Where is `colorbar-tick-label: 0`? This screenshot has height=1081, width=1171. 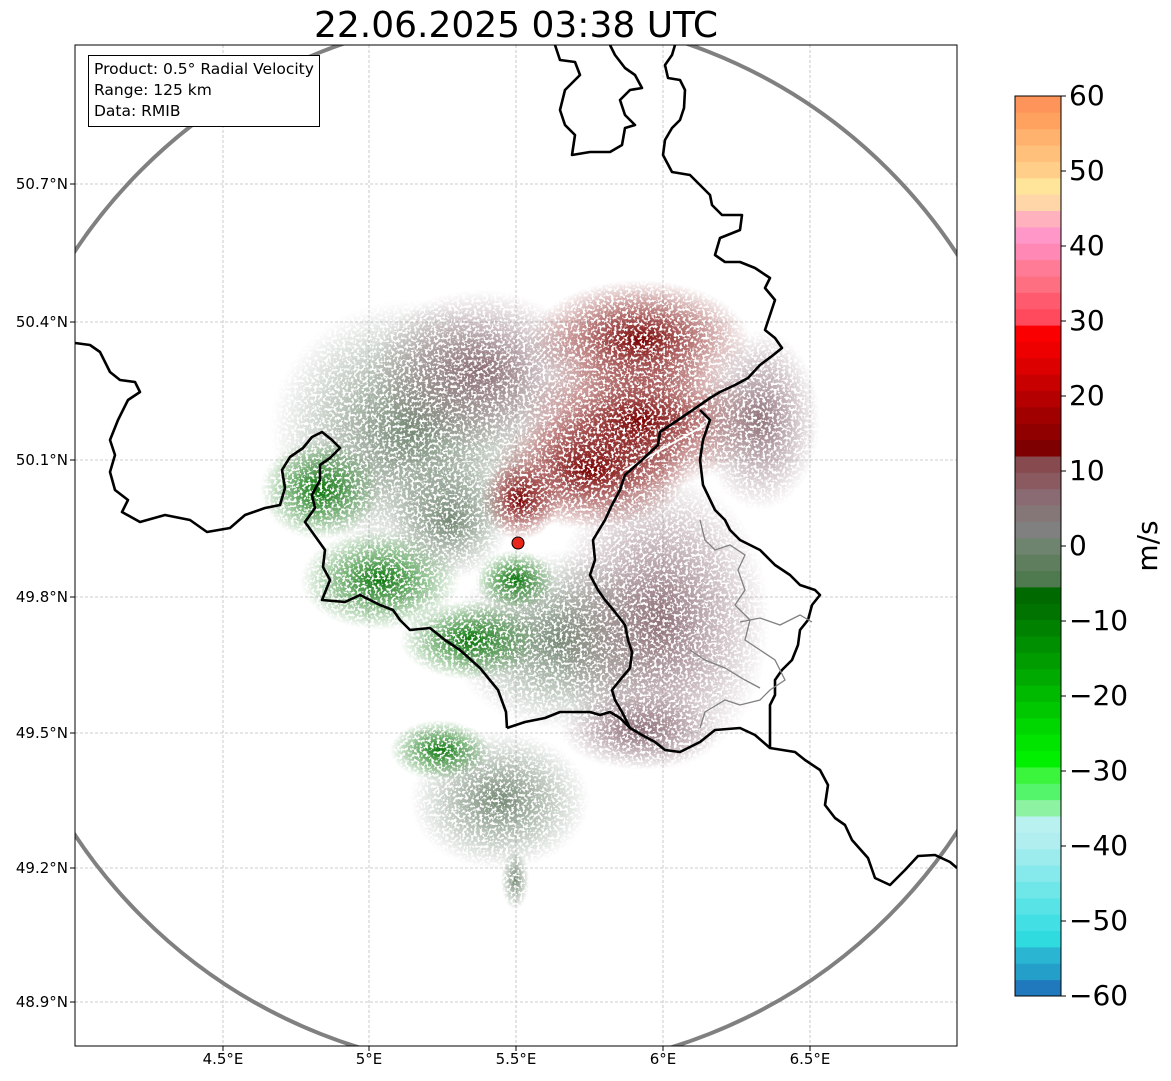 colorbar-tick-label: 0 is located at coordinates (1078, 545).